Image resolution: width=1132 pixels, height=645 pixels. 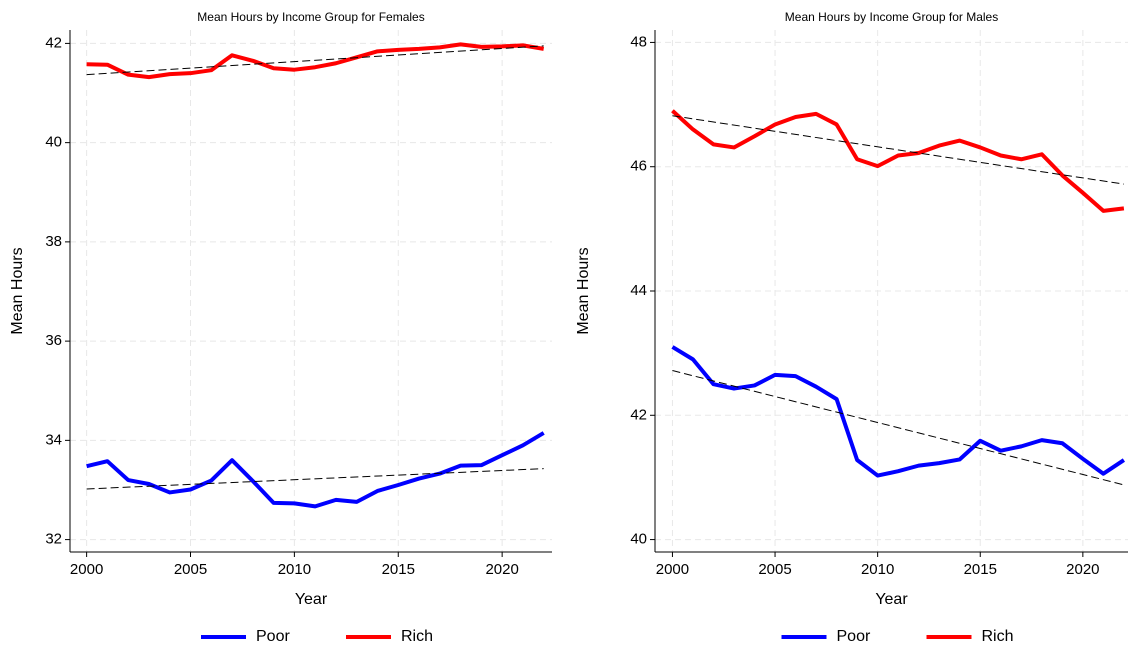 I want to click on y-tick-label: 48, so click(x=638, y=41).